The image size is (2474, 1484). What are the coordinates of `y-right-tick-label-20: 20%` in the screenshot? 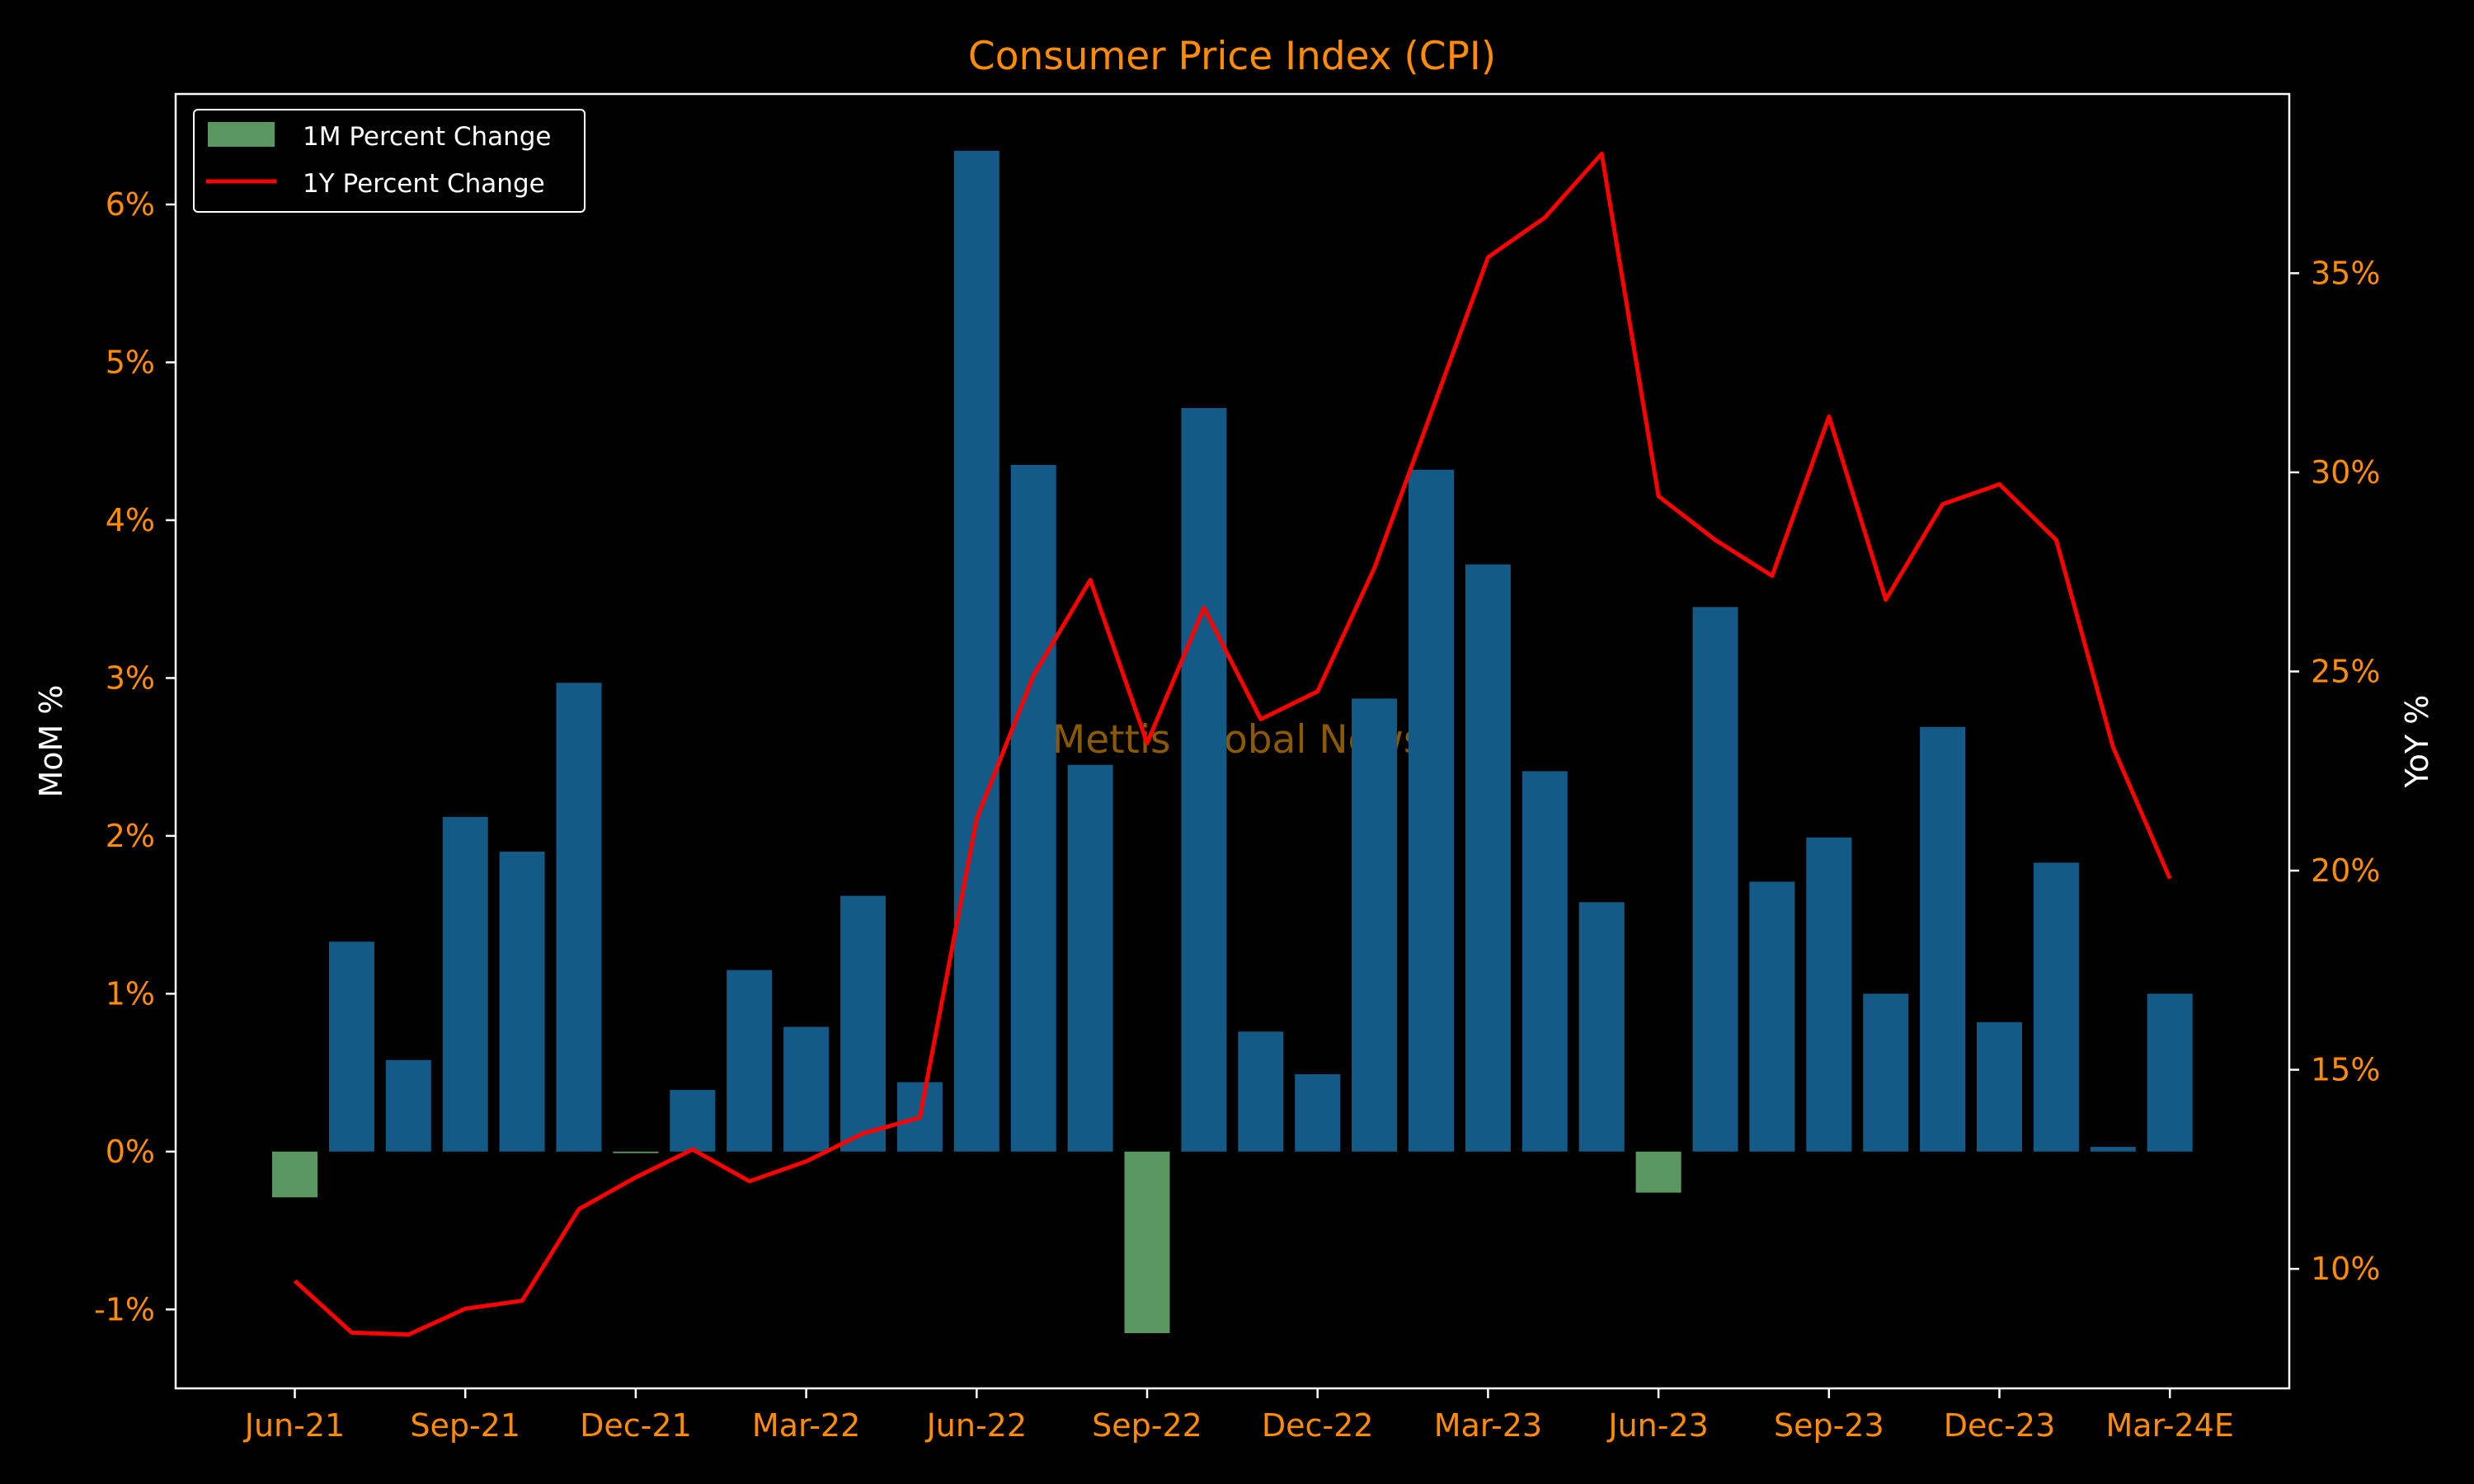 It's located at (2345, 870).